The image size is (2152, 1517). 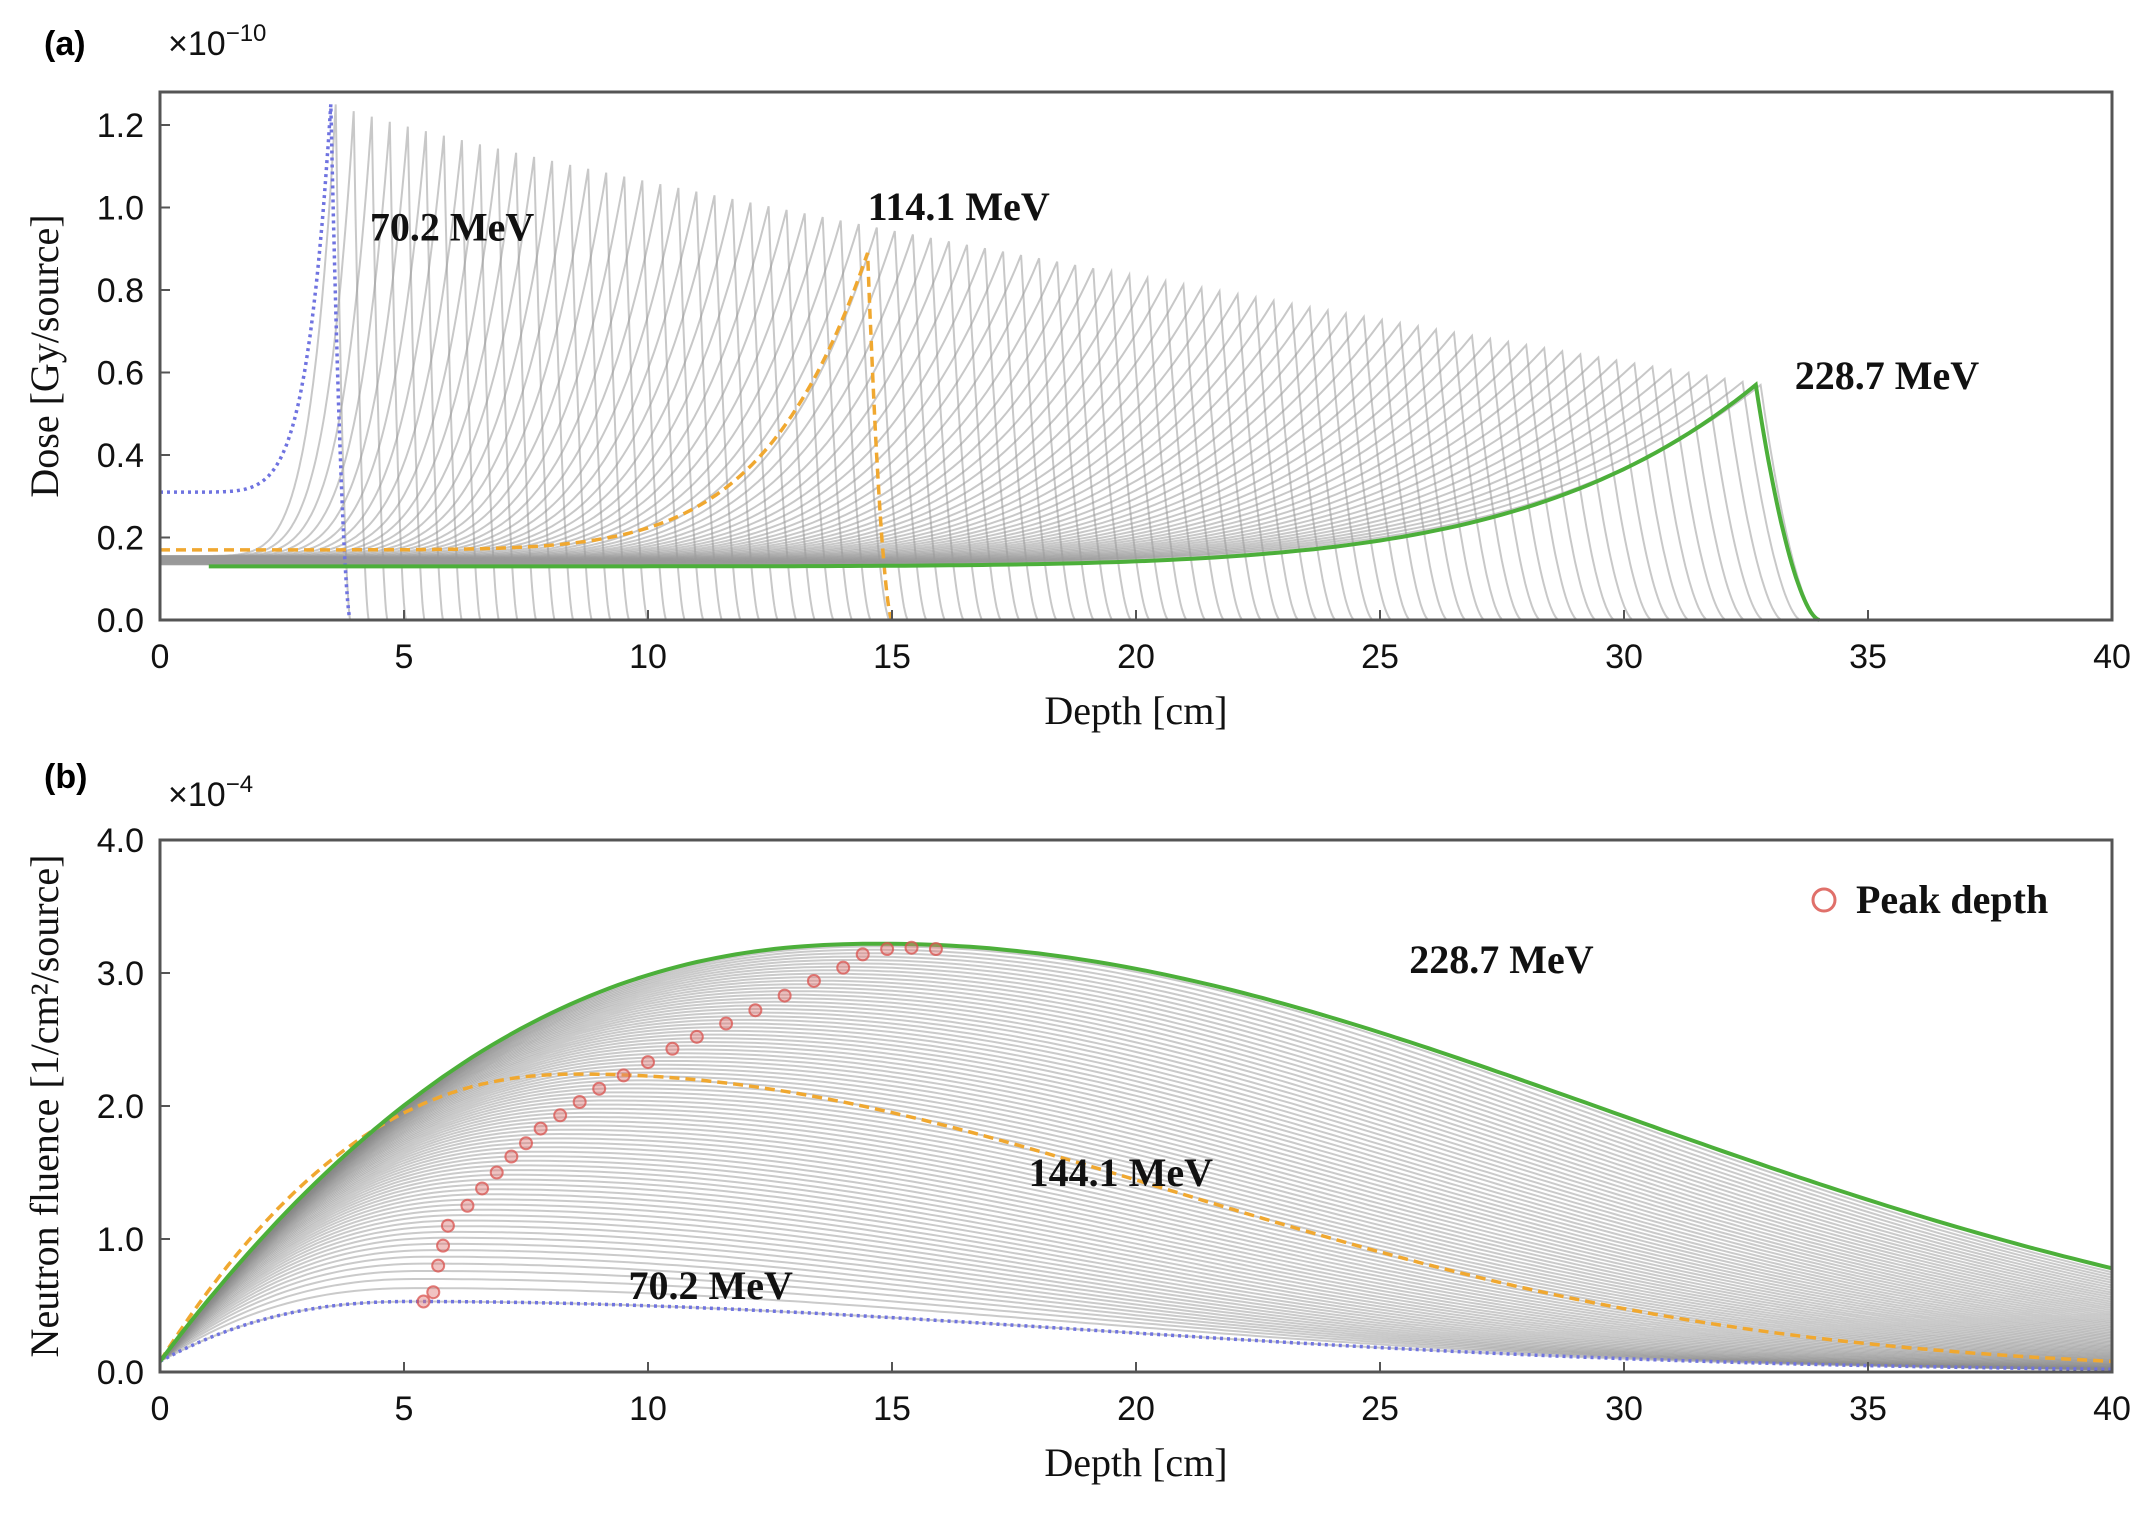 What do you see at coordinates (1135, 1462) in the screenshot?
I see `panel-b-x-axis-label: Depth [cm]` at bounding box center [1135, 1462].